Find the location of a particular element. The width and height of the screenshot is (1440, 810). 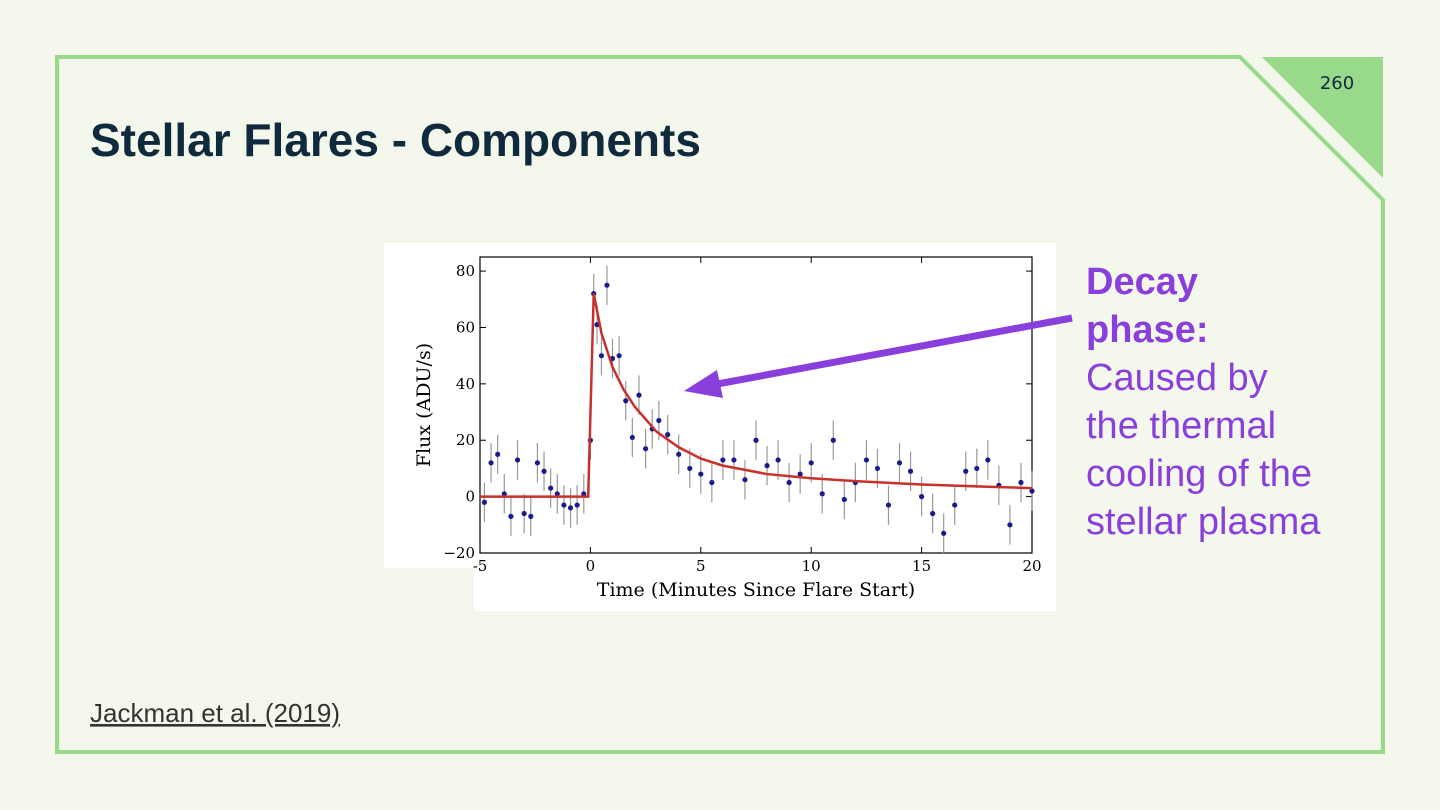

corner-triangle is located at coordinates (1322, 117).